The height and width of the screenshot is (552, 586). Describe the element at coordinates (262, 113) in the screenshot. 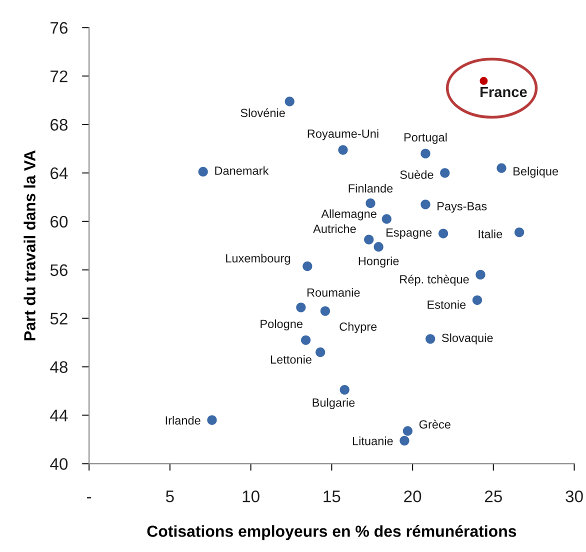

I see `data-label: Slovénie` at that location.